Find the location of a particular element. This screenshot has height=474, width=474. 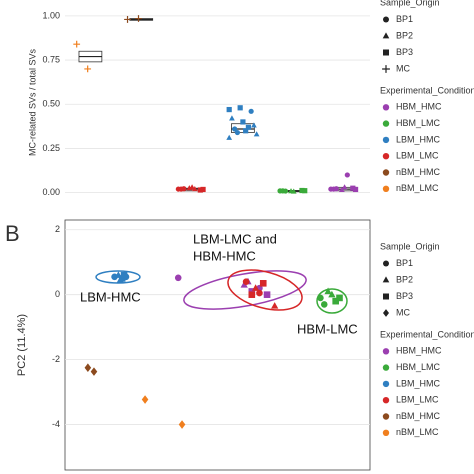

ellipse-hbm-lmc is located at coordinates (332, 301).